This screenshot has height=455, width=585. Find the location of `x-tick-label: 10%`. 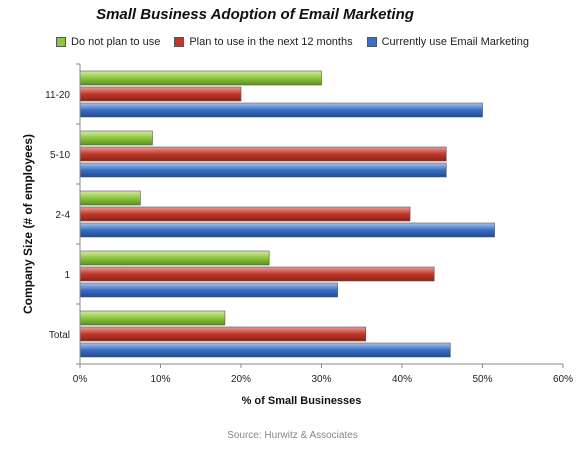

x-tick-label: 10% is located at coordinates (160, 379).